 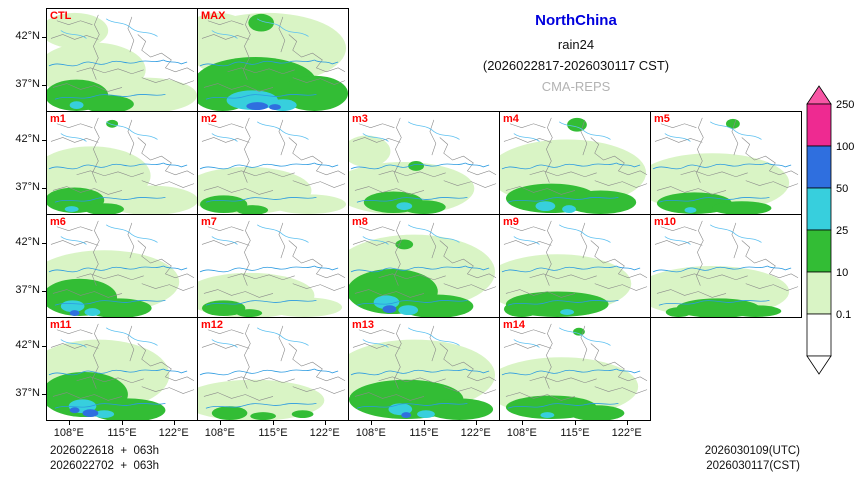 What do you see at coordinates (27, 345) in the screenshot?
I see `lat-tick-label: 42°N` at bounding box center [27, 345].